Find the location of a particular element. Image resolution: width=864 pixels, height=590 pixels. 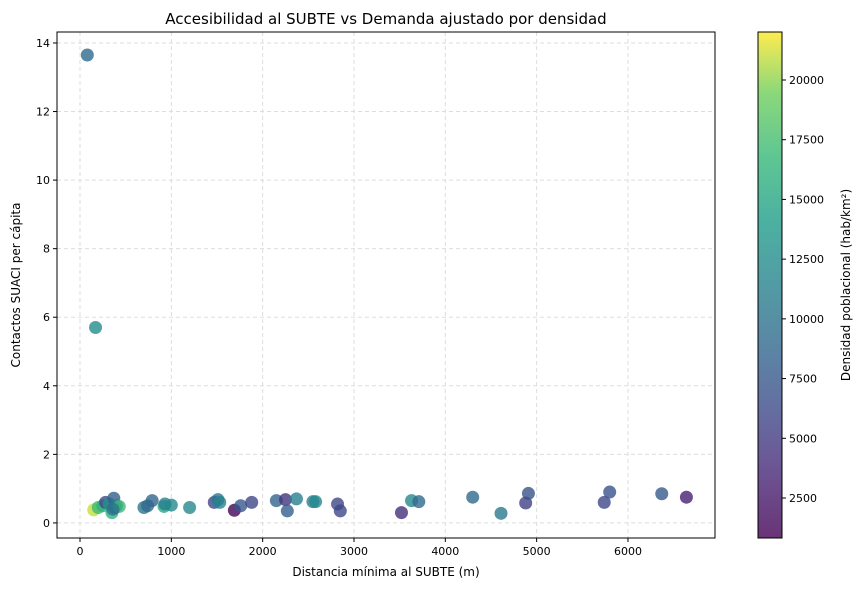

y-tick-label: 2 is located at coordinates (46, 454).